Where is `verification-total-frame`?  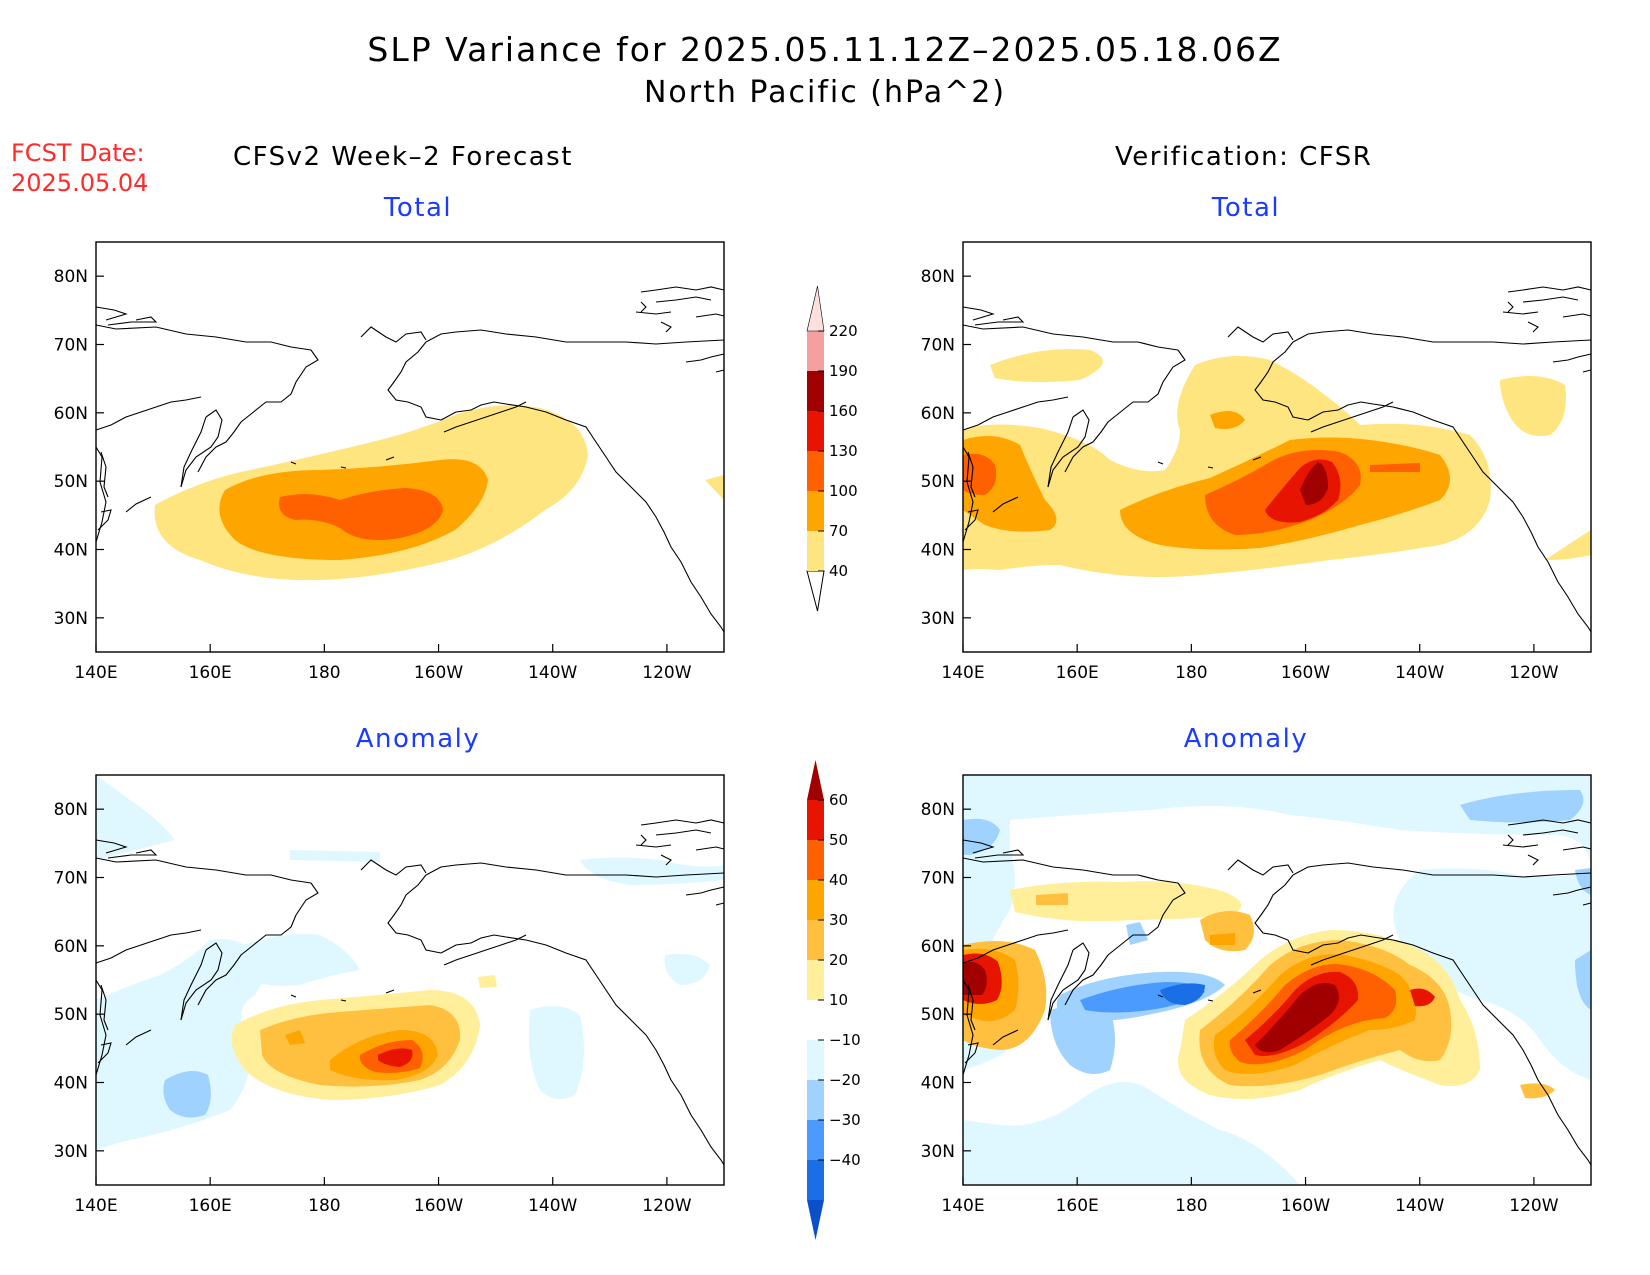
verification-total-frame is located at coordinates (1277, 447).